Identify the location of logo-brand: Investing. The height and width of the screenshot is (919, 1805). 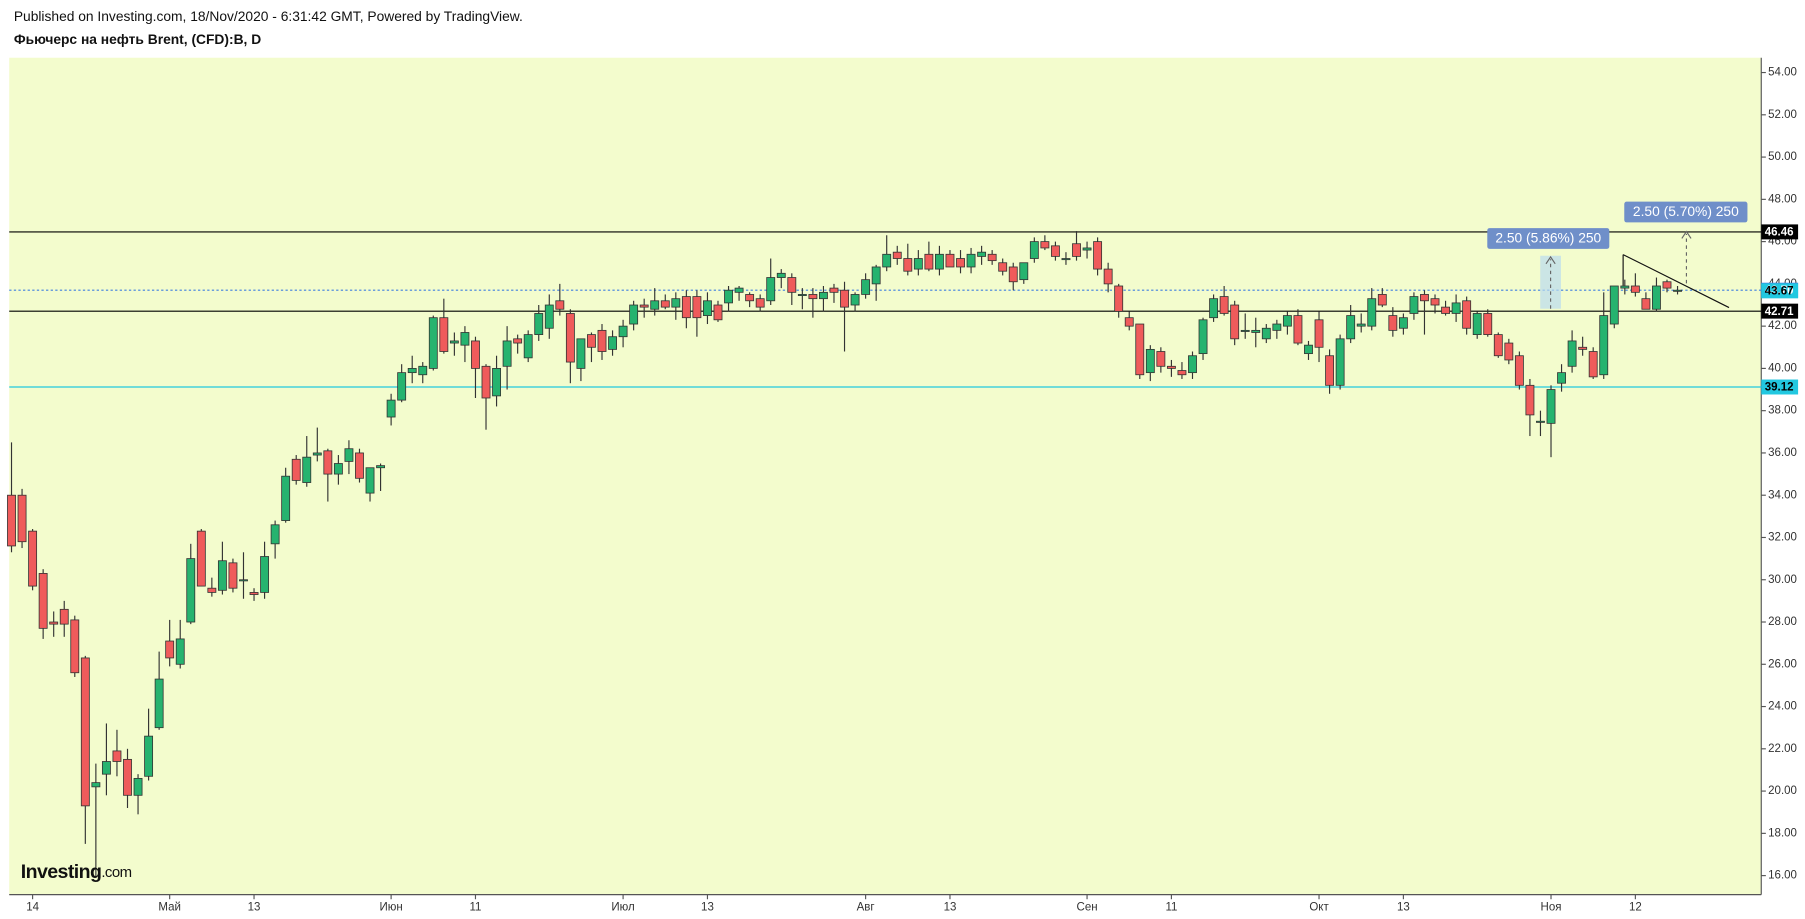
(61, 872).